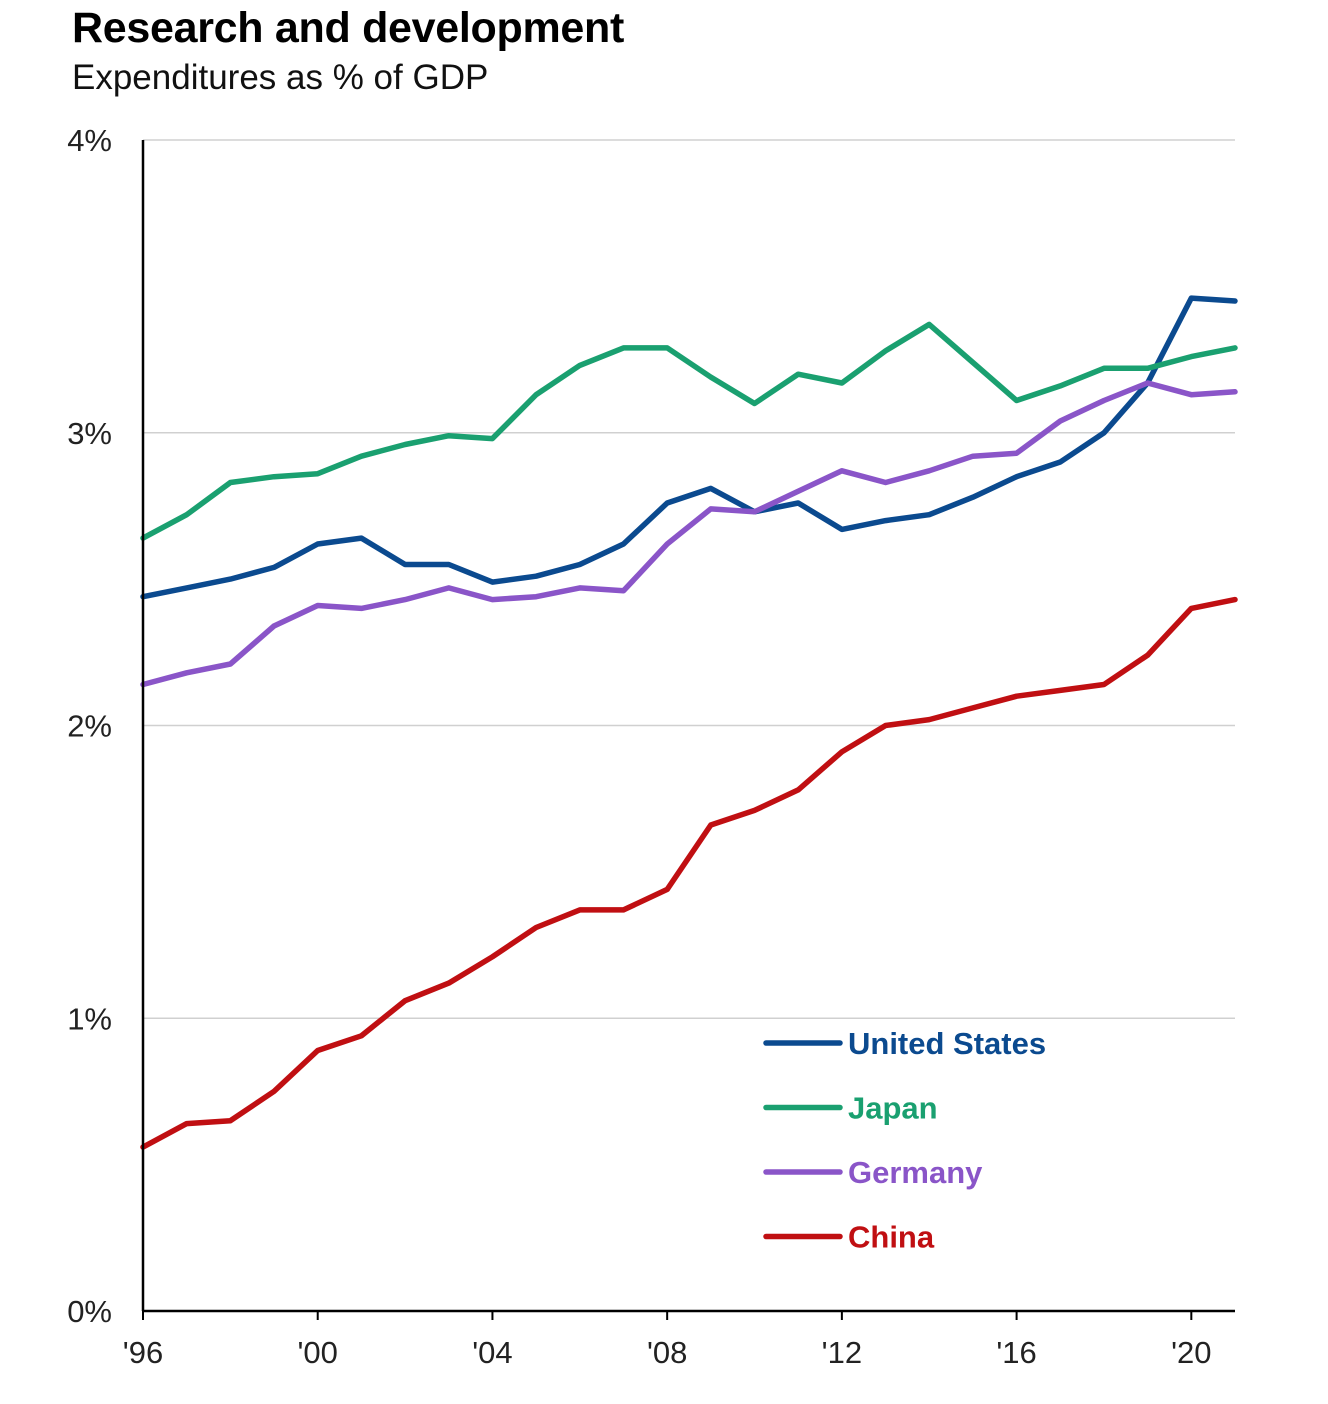  Describe the element at coordinates (280, 77) in the screenshot. I see `chart-subtitle: Expenditures as % of GDP` at that location.